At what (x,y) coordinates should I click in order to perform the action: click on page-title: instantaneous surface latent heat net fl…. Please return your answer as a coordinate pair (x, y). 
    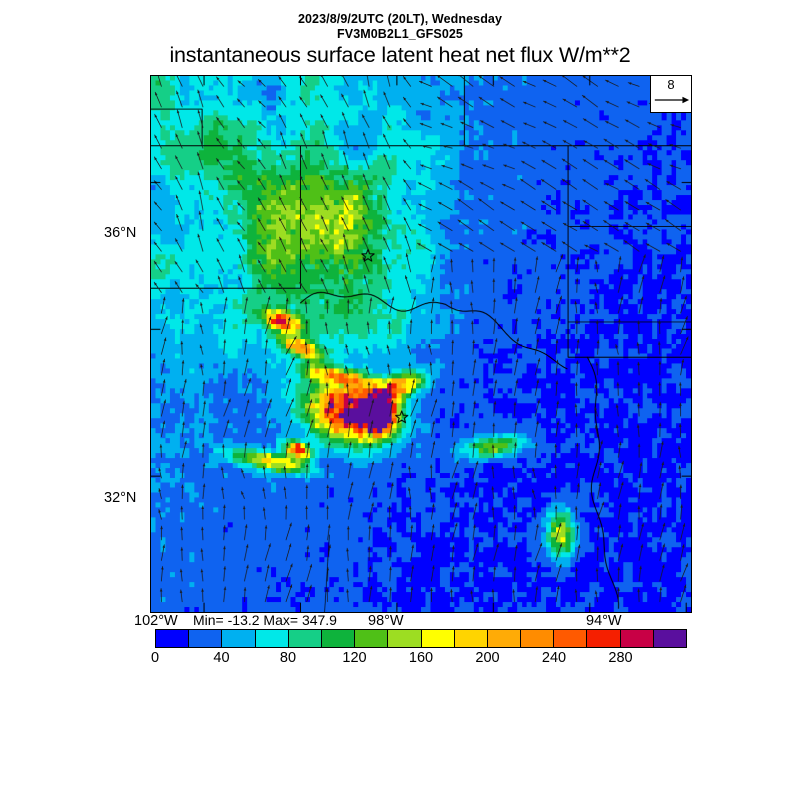
    Looking at the image, I should click on (400, 55).